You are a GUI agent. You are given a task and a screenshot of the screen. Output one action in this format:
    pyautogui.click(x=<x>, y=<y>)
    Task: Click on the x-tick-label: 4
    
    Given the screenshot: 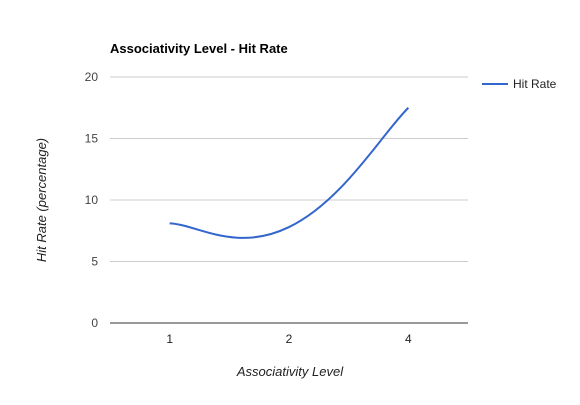 What is the action you would take?
    pyautogui.click(x=408, y=339)
    